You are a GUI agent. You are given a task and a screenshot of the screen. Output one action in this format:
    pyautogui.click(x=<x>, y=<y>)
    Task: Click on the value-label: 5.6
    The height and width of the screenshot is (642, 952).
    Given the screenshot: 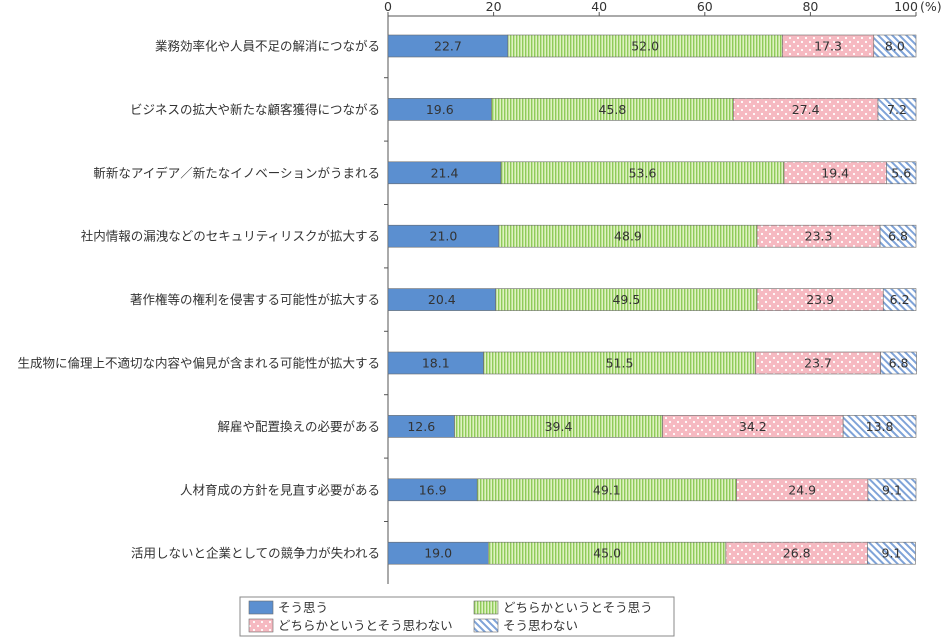 What is the action you would take?
    pyautogui.click(x=901, y=172)
    